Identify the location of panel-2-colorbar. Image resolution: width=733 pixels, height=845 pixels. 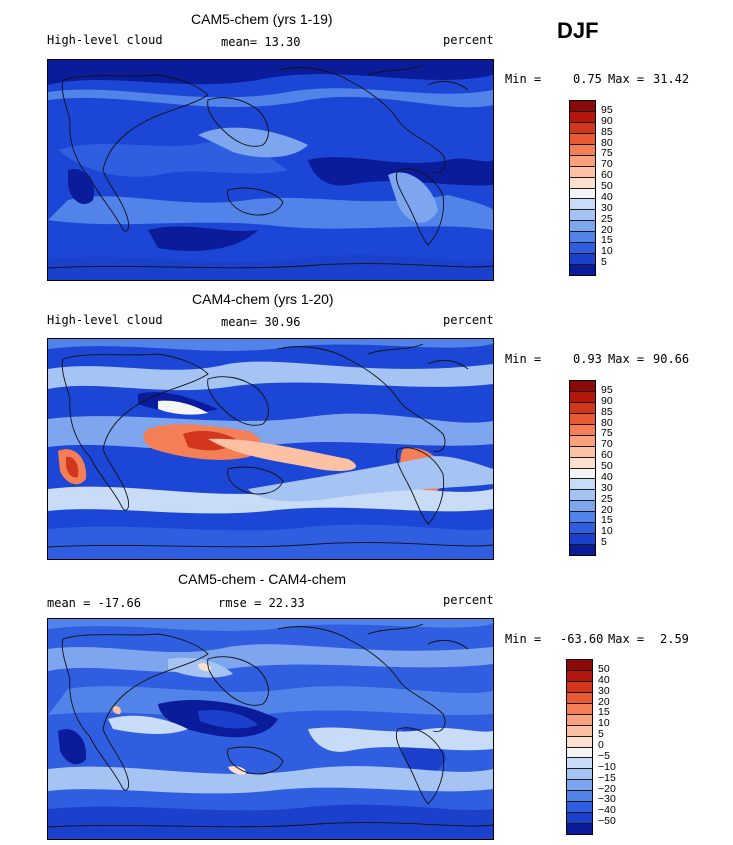
(582, 468).